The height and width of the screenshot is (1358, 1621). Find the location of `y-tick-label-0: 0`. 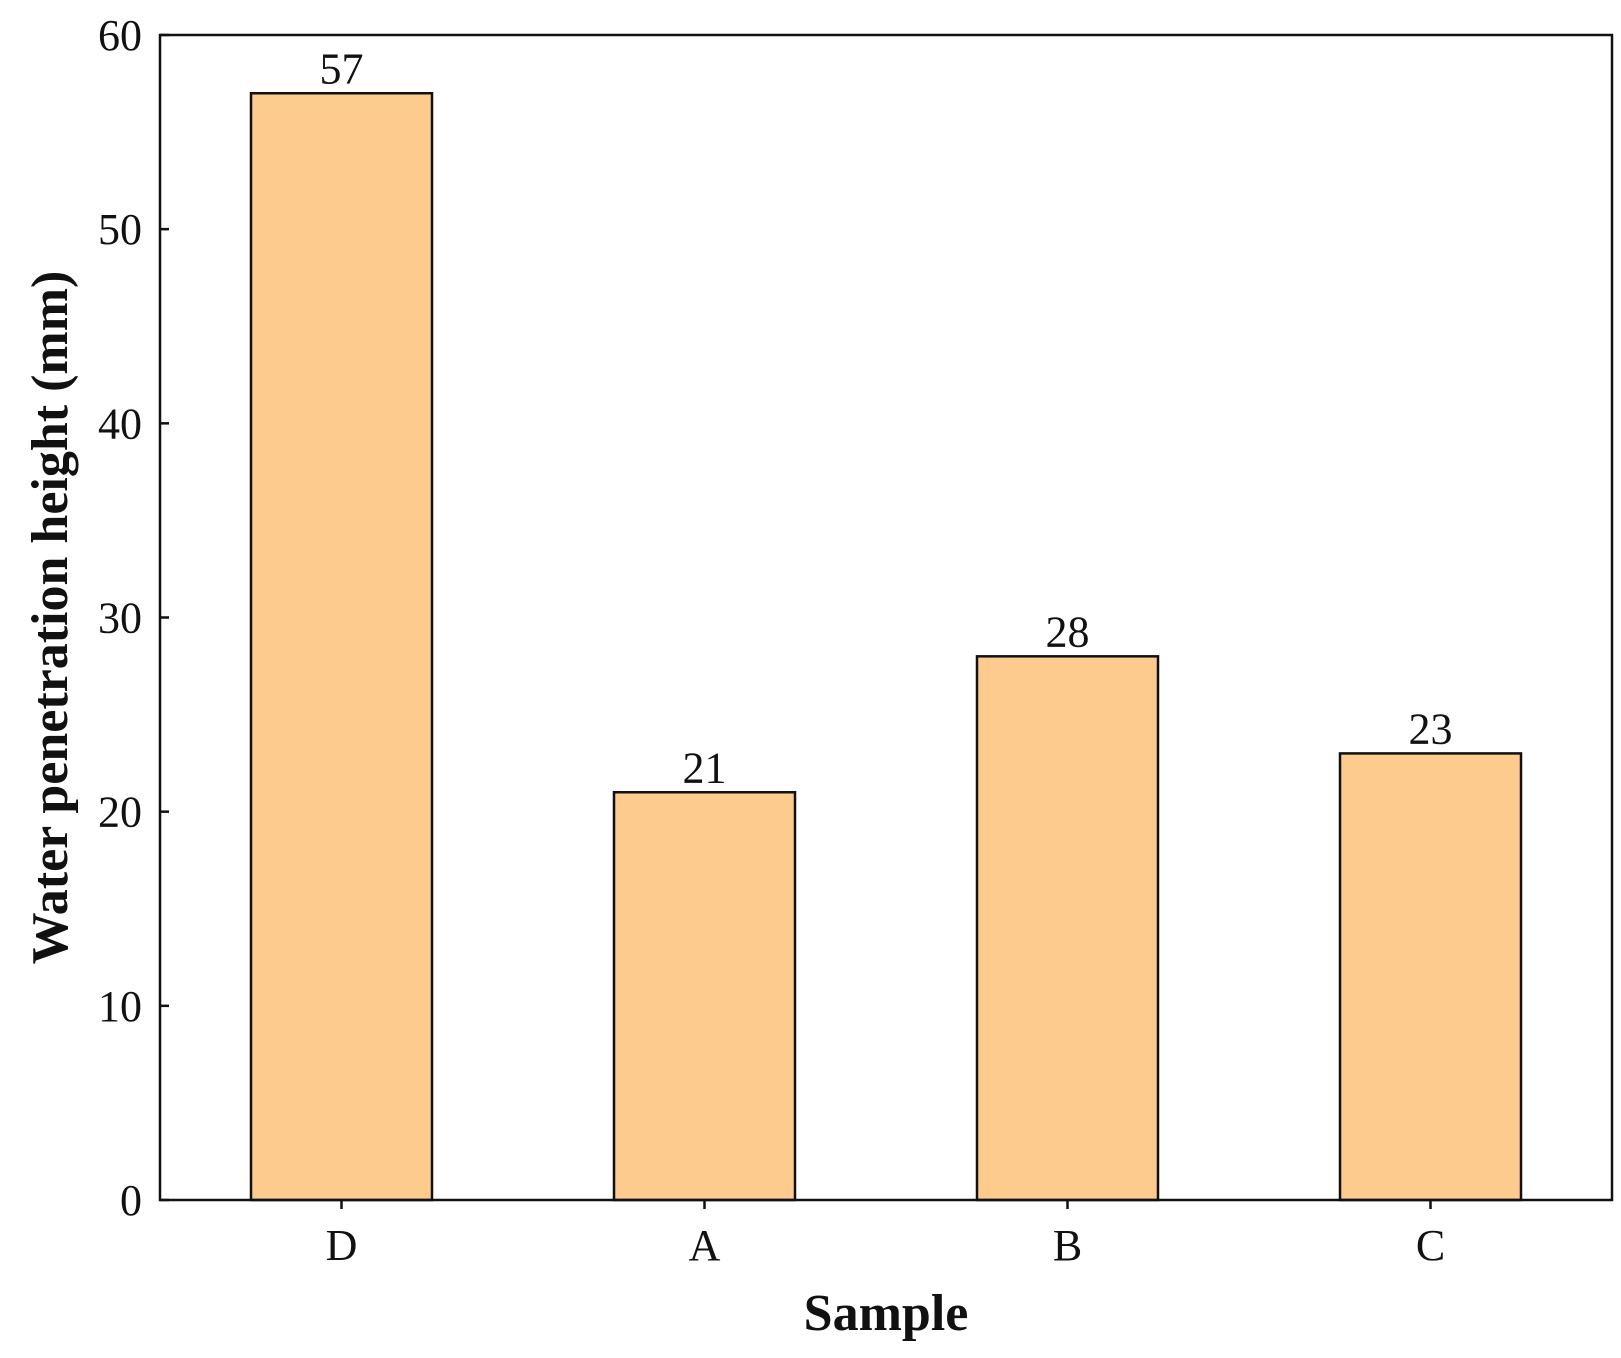

y-tick-label-0: 0 is located at coordinates (131, 1200).